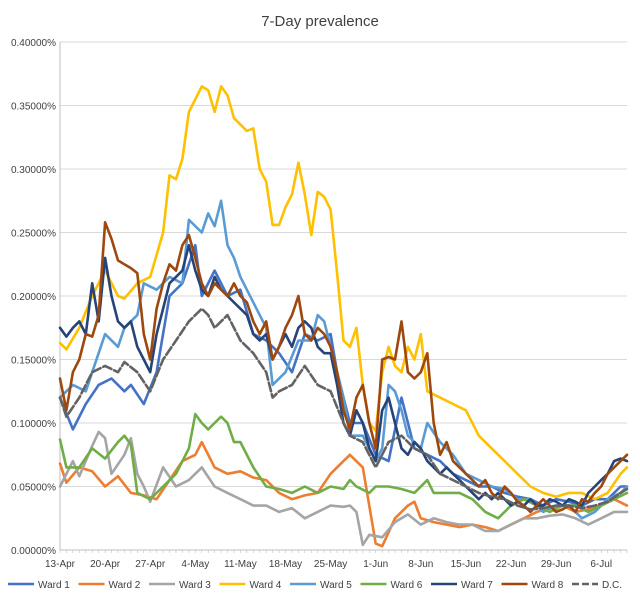  What do you see at coordinates (601, 564) in the screenshot?
I see `x-tick-label: 6-Jul` at bounding box center [601, 564].